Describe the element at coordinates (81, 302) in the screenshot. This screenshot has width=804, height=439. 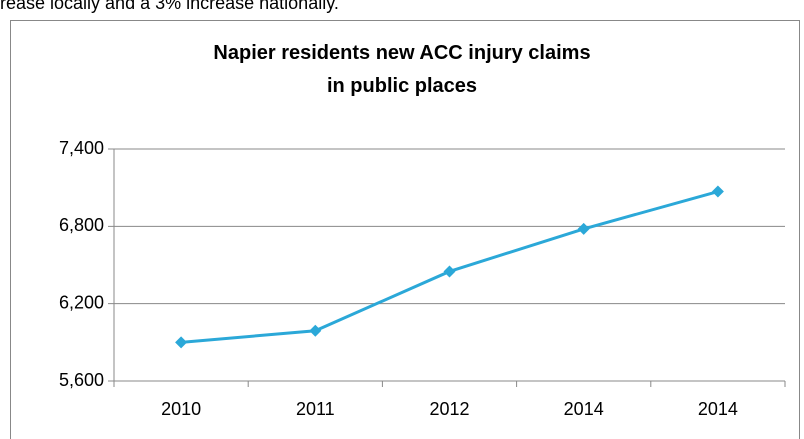
I see `y-tick-label: 6,200` at that location.